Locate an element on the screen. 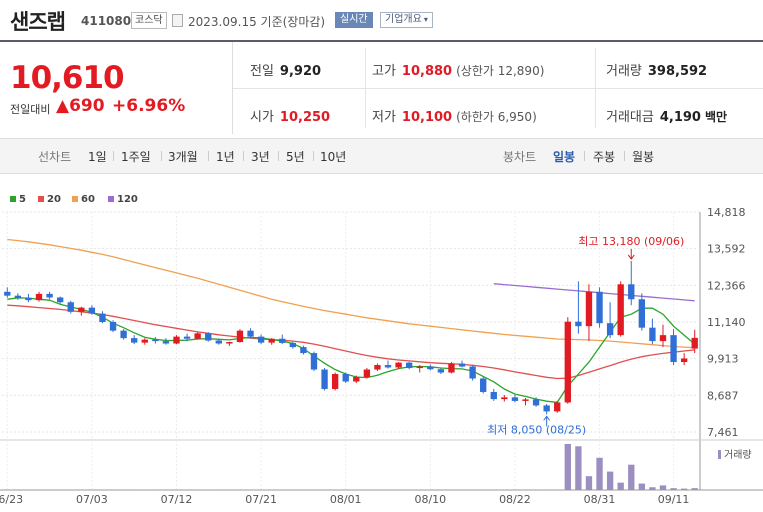  x-tick-label: 08/31 is located at coordinates (600, 499).